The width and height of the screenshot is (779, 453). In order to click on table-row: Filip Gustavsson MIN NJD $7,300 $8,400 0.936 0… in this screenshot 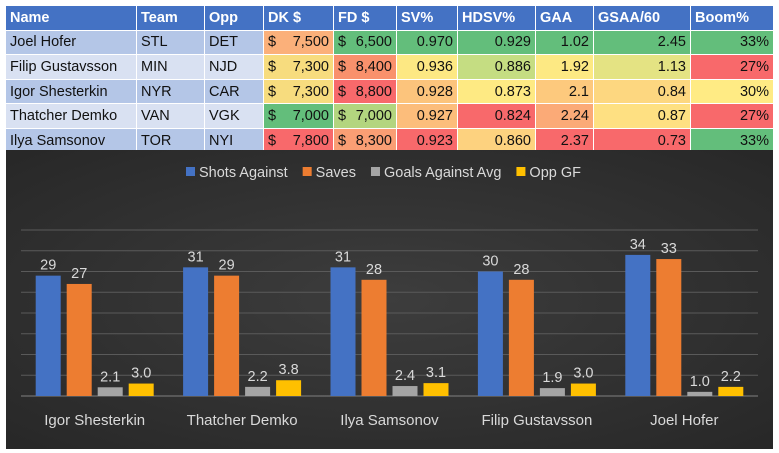, I will do `click(389, 67)`.